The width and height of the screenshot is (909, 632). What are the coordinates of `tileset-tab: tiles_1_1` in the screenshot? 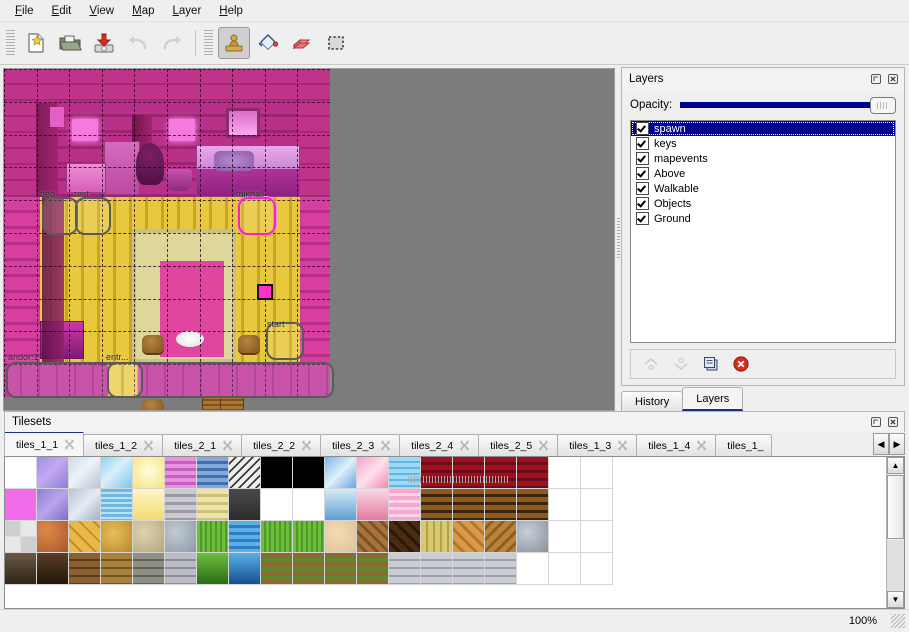 It's located at (44, 444).